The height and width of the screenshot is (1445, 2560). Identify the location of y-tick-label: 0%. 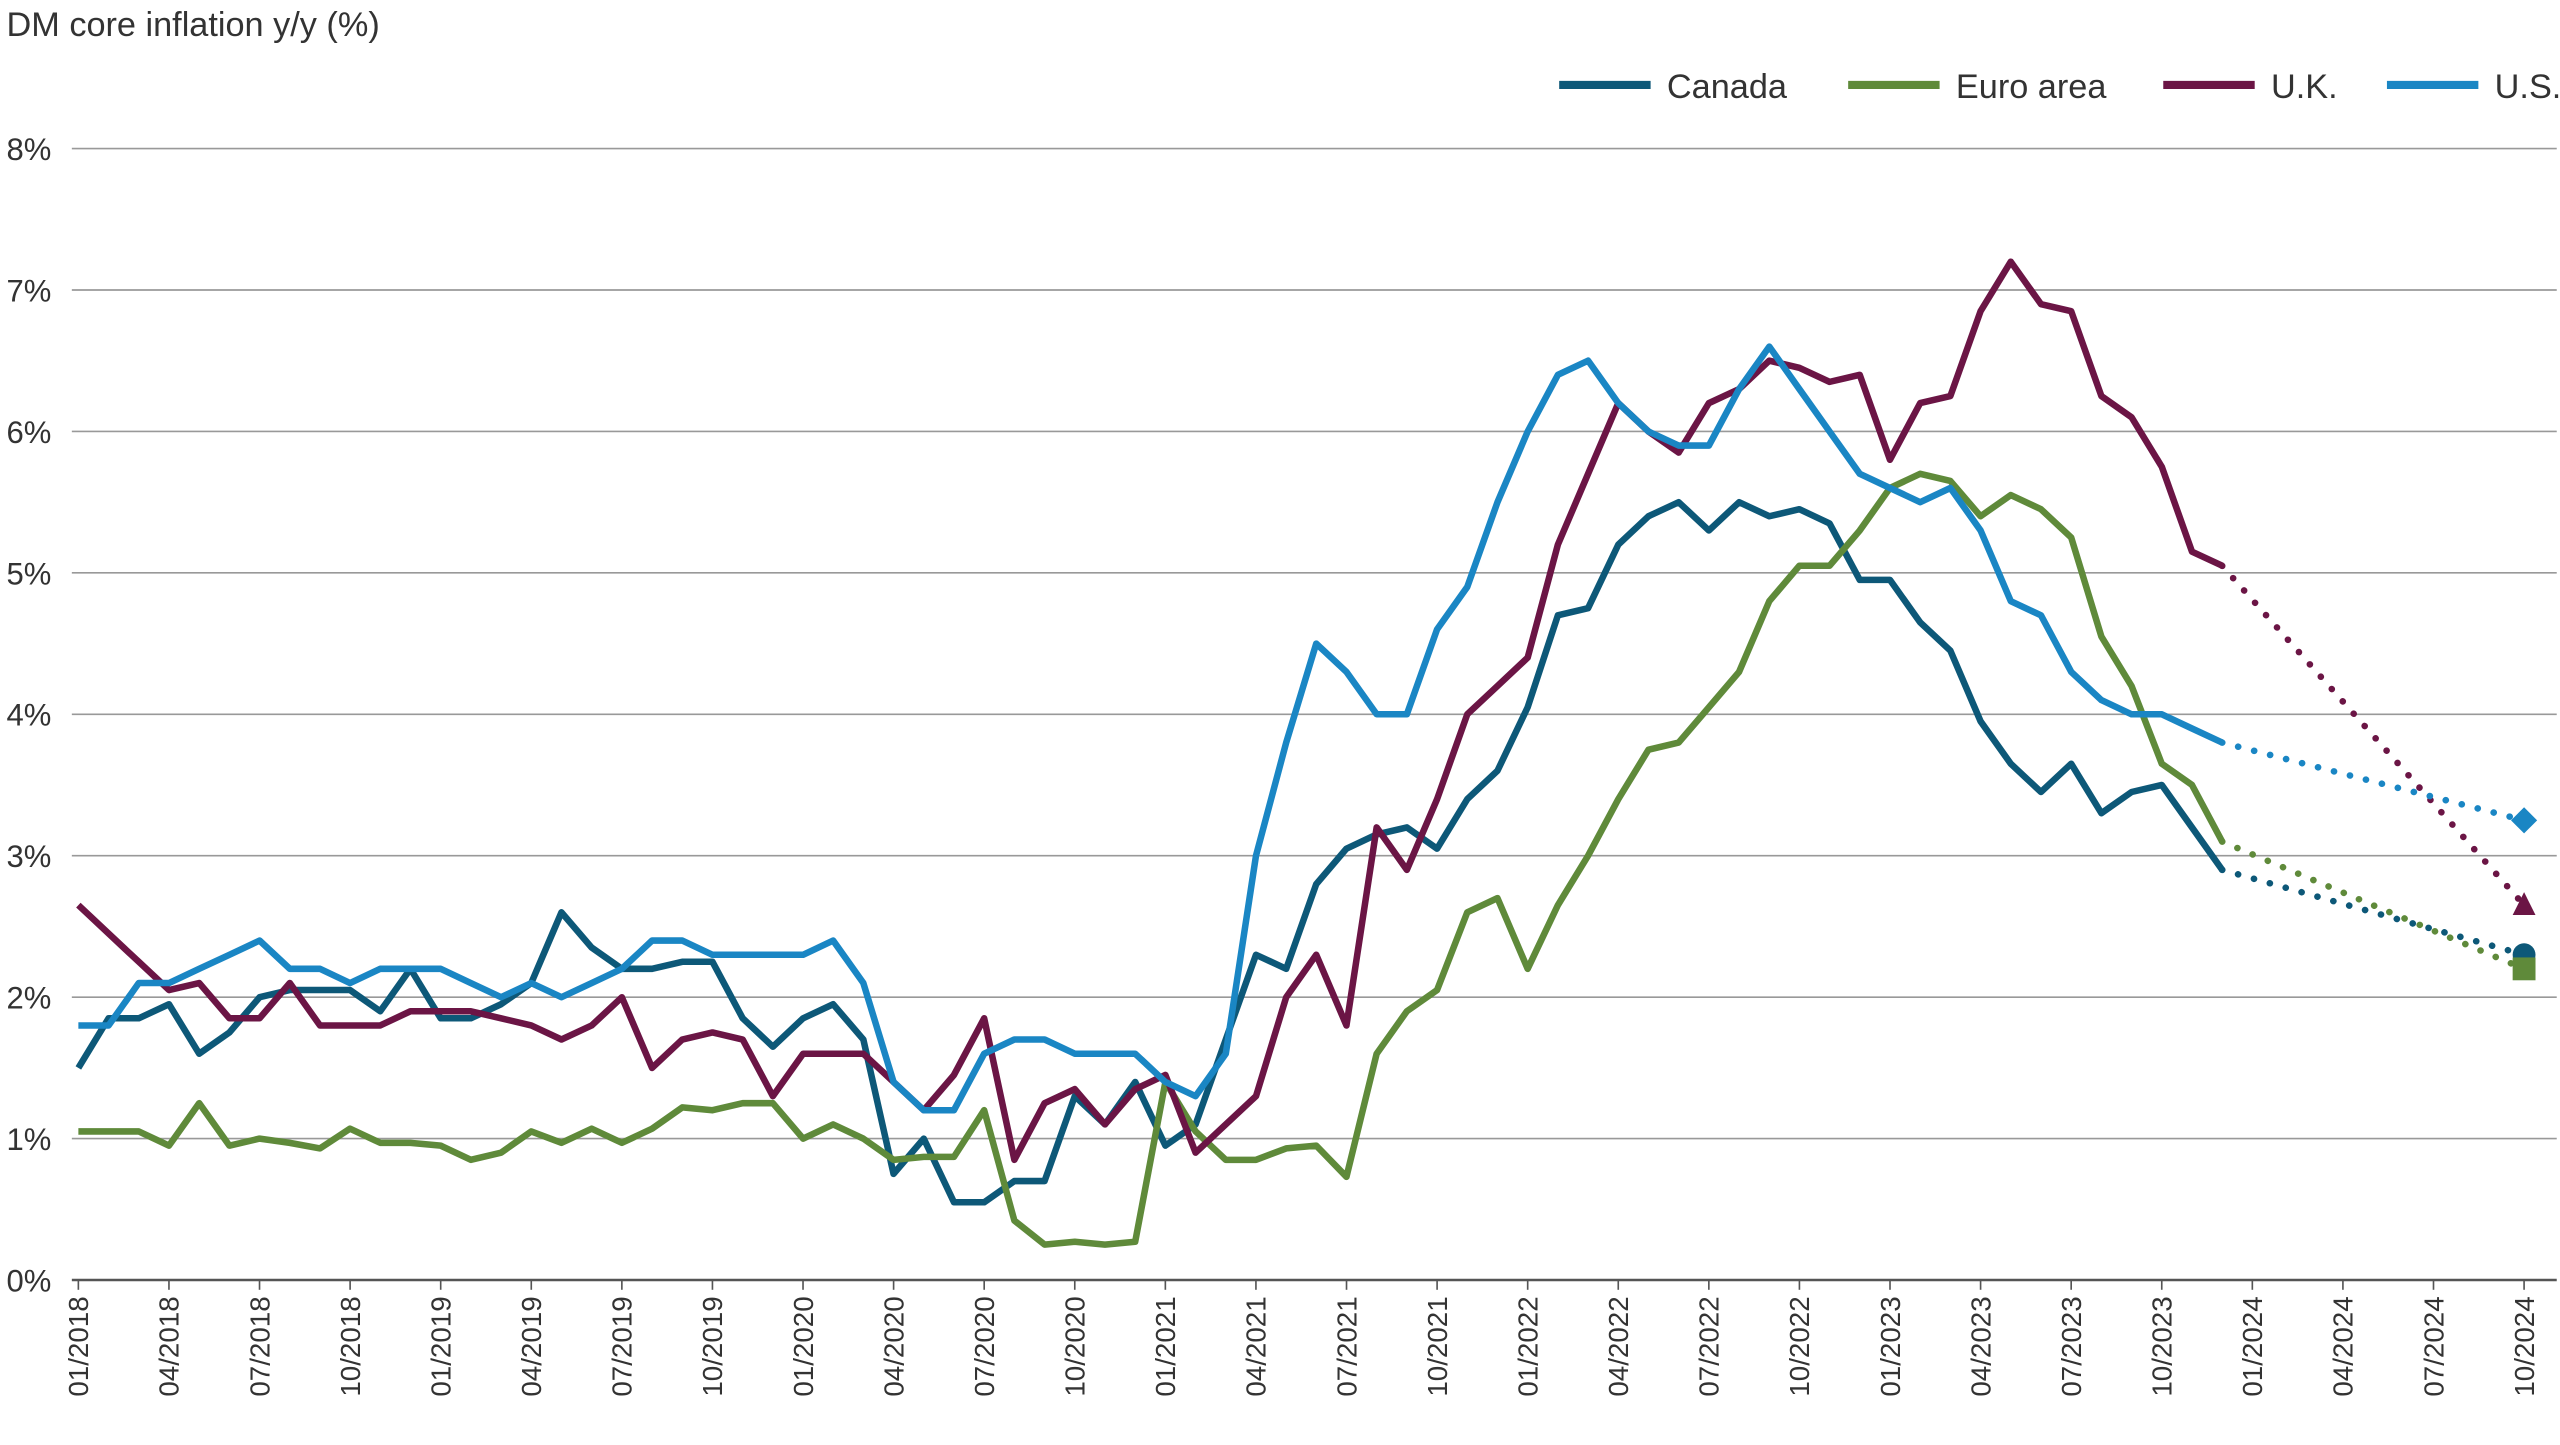
(29, 1280).